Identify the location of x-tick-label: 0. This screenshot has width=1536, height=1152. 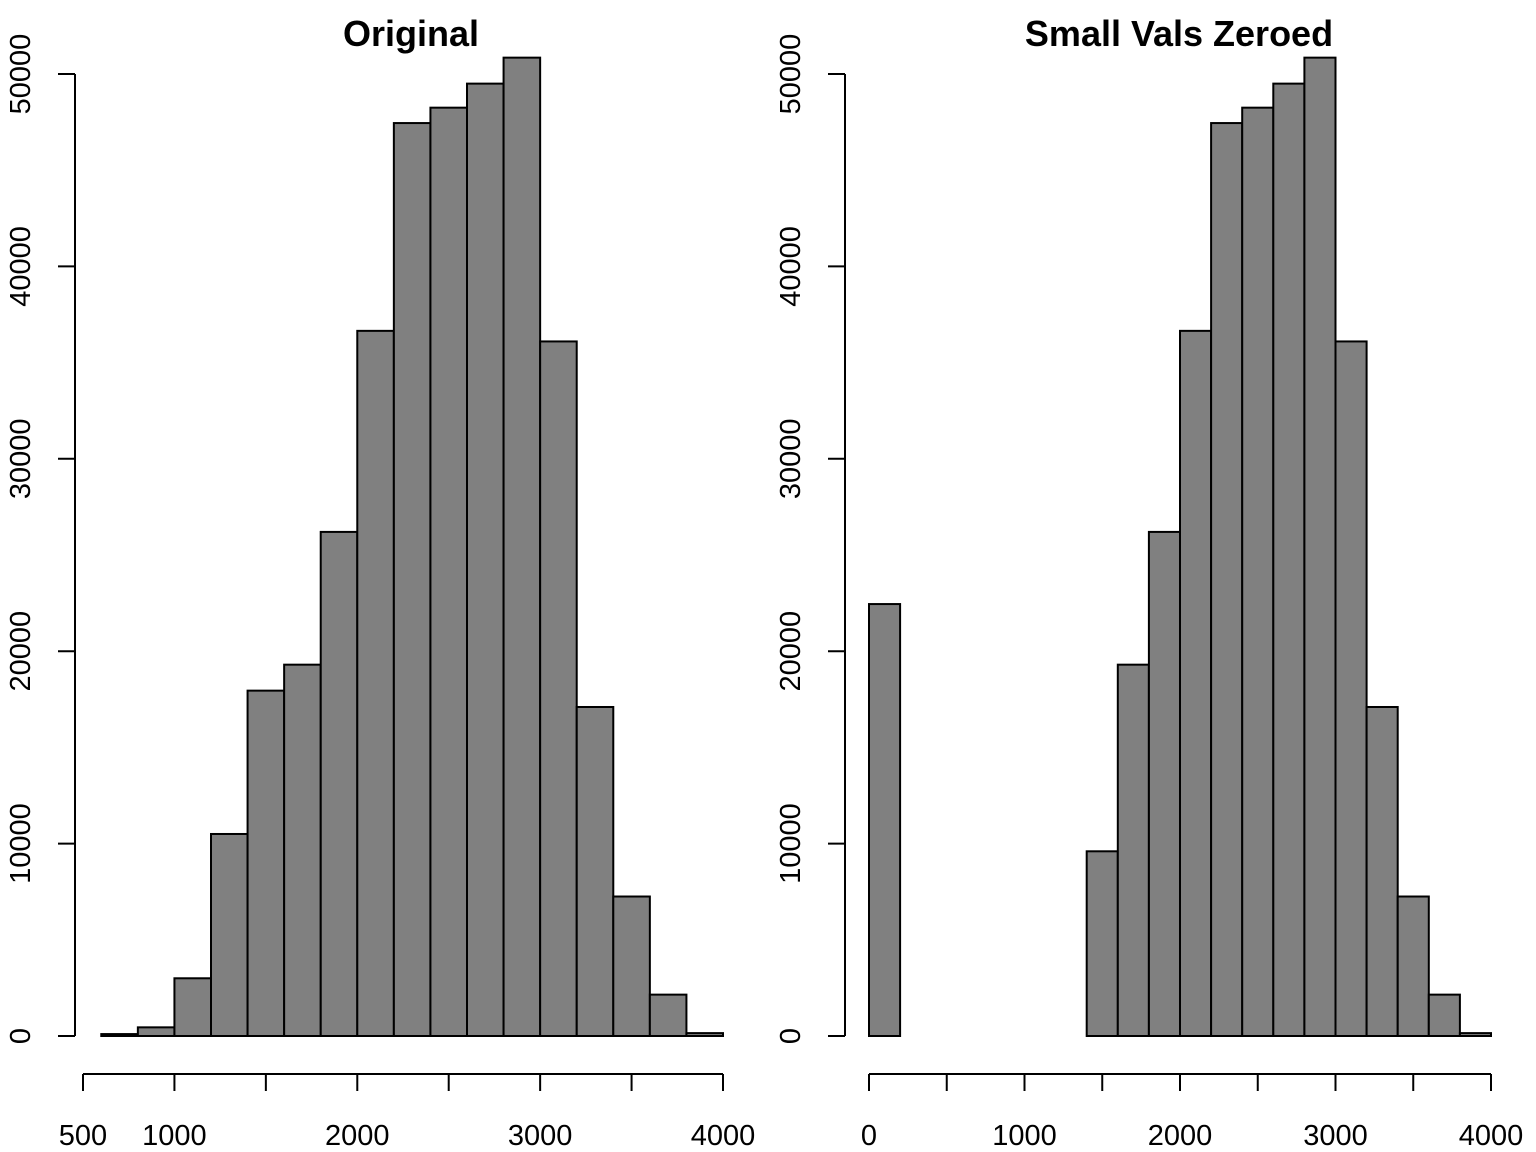
(869, 1136).